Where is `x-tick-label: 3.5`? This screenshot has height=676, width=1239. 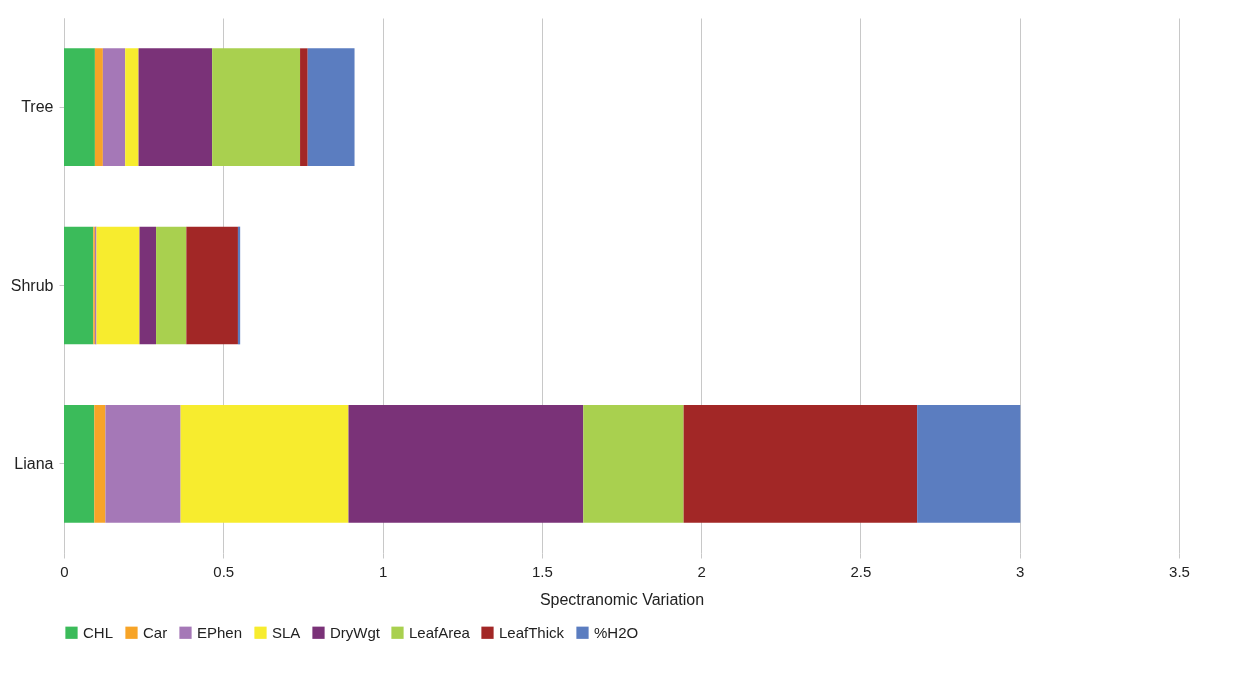
x-tick-label: 3.5 is located at coordinates (1179, 571).